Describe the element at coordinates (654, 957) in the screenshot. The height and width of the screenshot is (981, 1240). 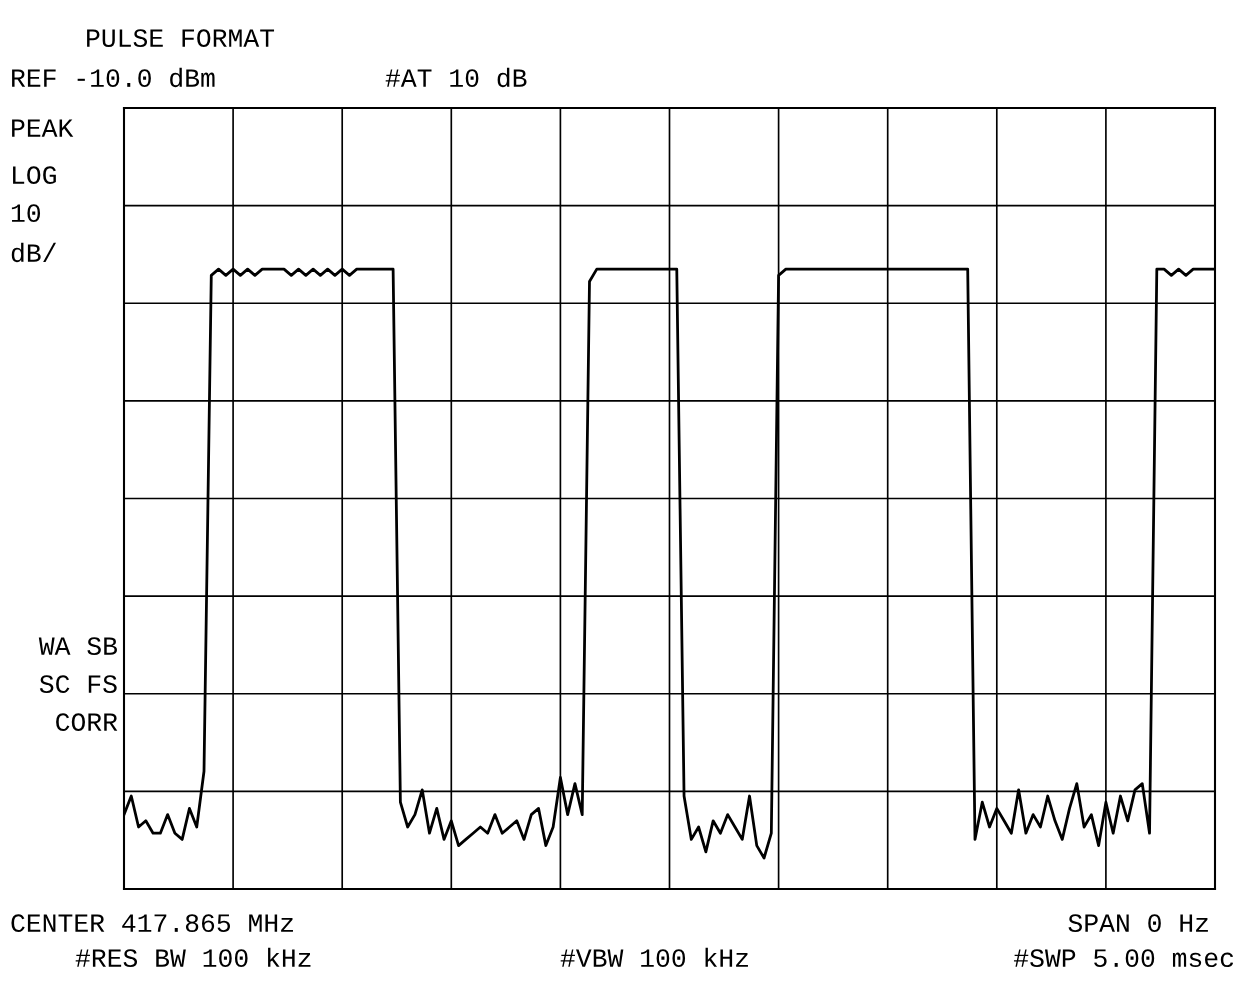
I see `text: #VBW 100 kHz` at that location.